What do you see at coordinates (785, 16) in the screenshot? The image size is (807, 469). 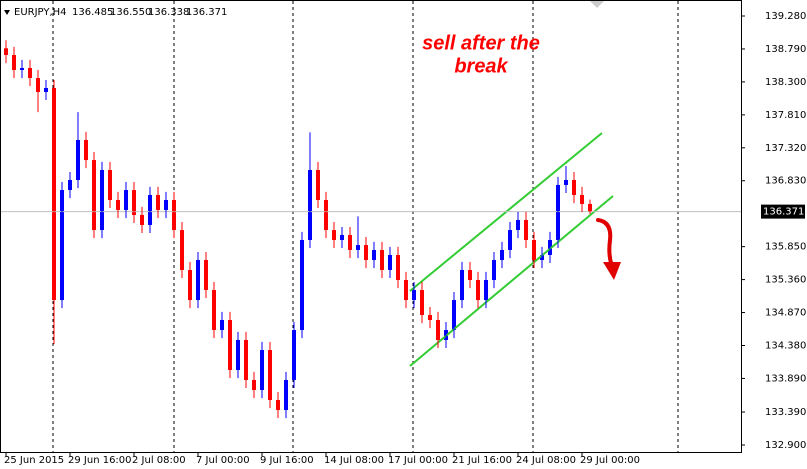 I see `y-tick-label: 139.280` at bounding box center [785, 16].